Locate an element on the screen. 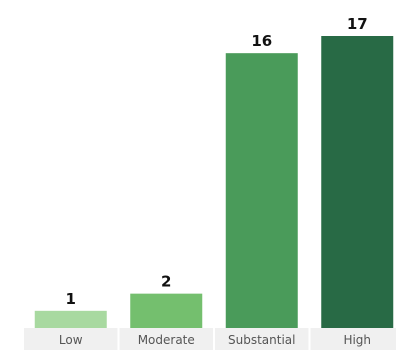 The width and height of the screenshot is (396, 352). category-band-low is located at coordinates (71, 339).